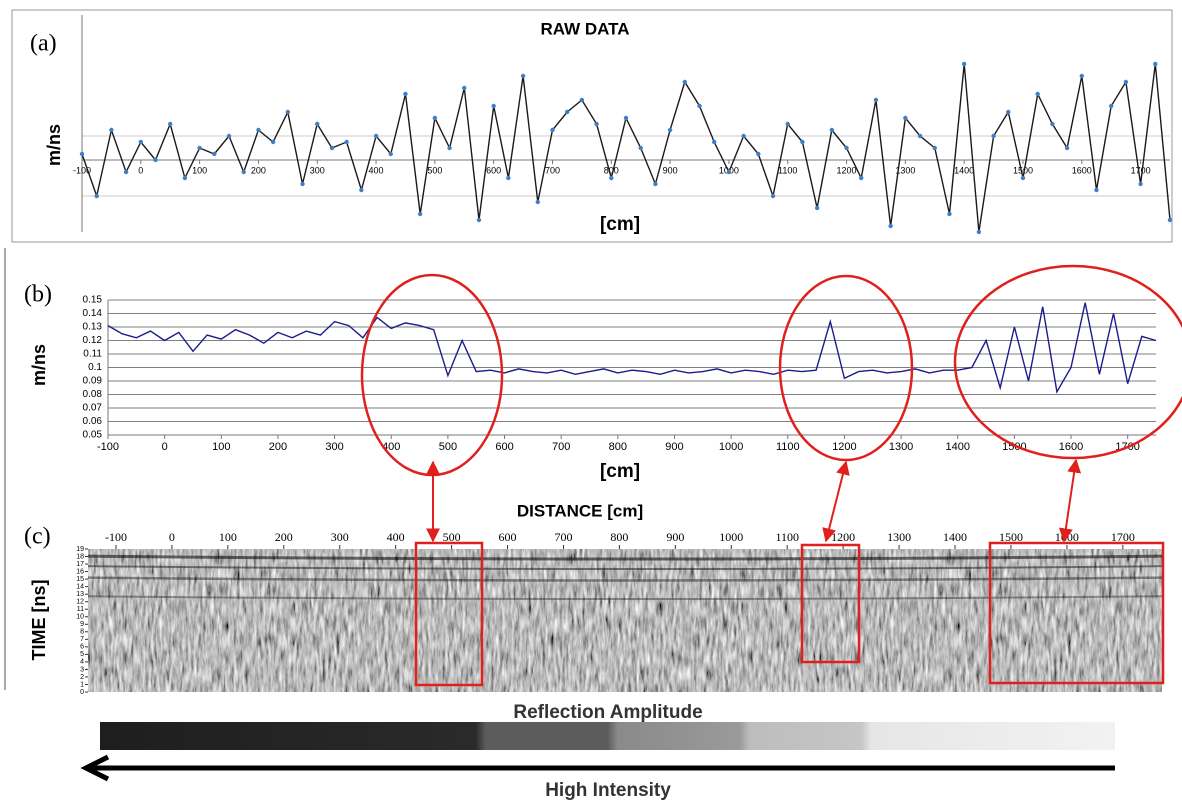  Describe the element at coordinates (82, 684) in the screenshot. I see `y-tick-label: 1` at that location.